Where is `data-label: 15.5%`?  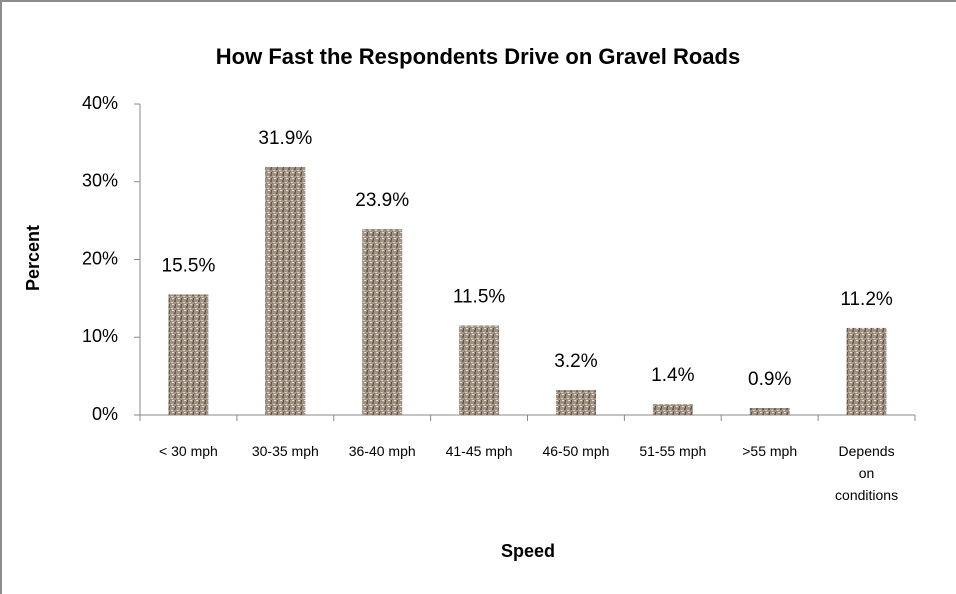 data-label: 15.5% is located at coordinates (189, 266).